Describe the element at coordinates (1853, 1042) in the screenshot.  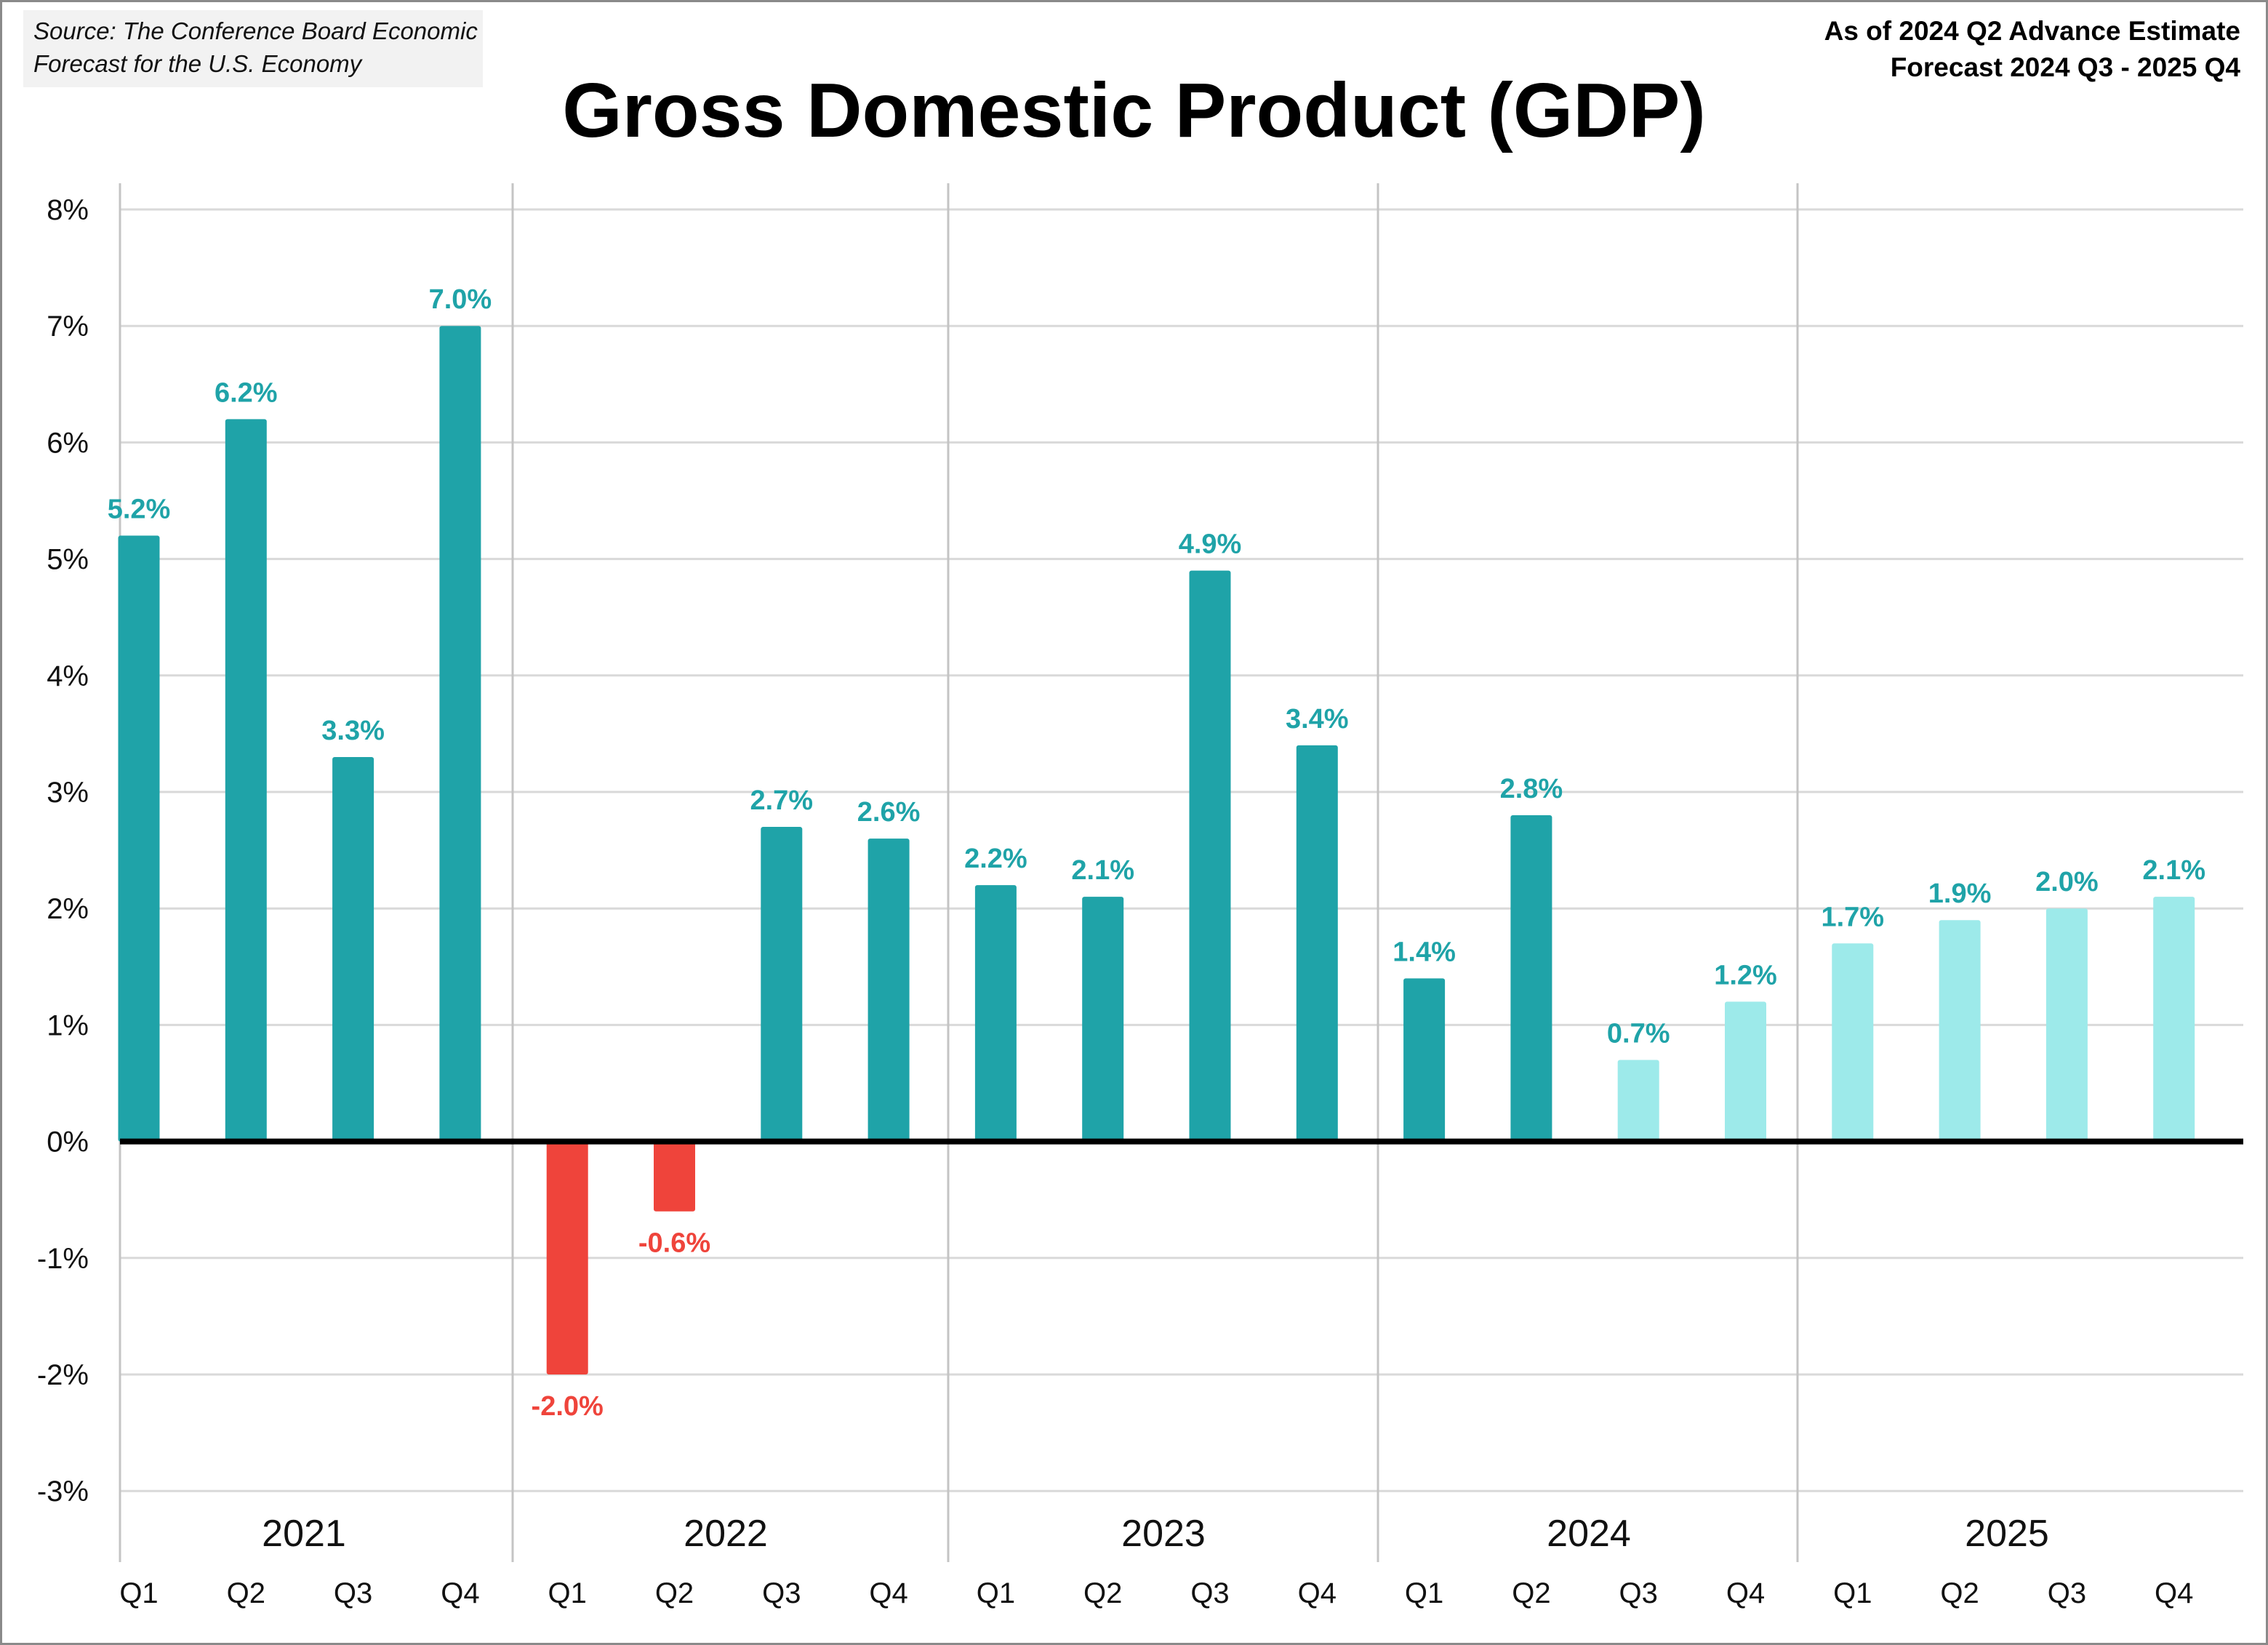
I see `bar-2025-q1` at that location.